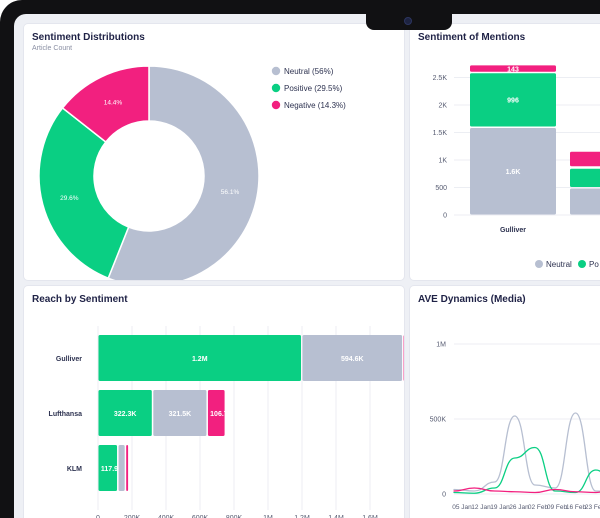 The height and width of the screenshot is (518, 600). Describe the element at coordinates (69, 359) in the screenshot. I see `y-tick-label: Gulliver` at that location.